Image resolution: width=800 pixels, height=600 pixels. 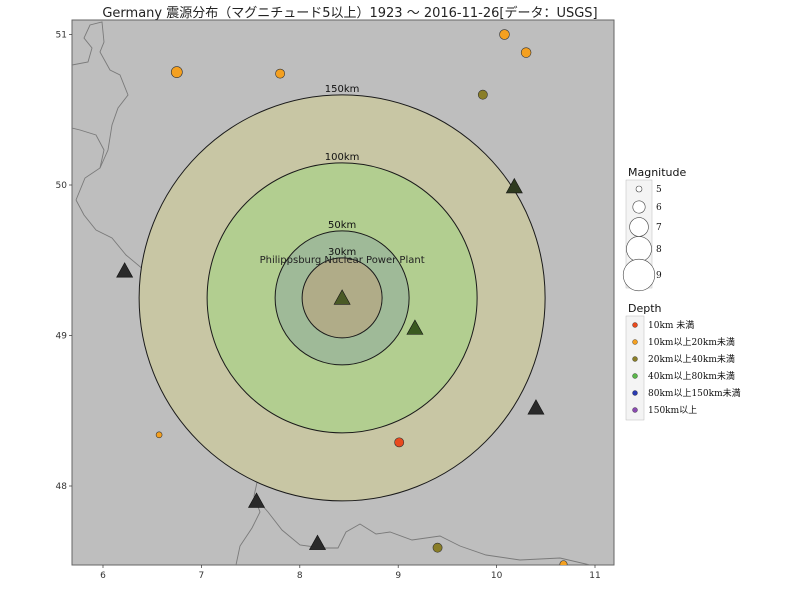 I want to click on x-tick-label: 9, so click(x=398, y=576).